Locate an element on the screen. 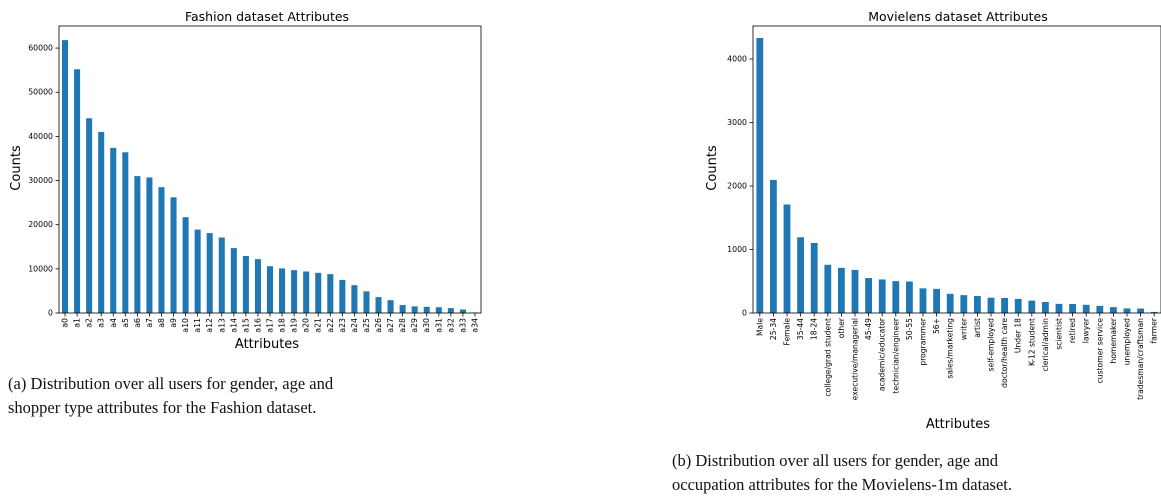 Image resolution: width=1161 pixels, height=500 pixels. a-y-tick-label-1: 10000 is located at coordinates (40, 268).